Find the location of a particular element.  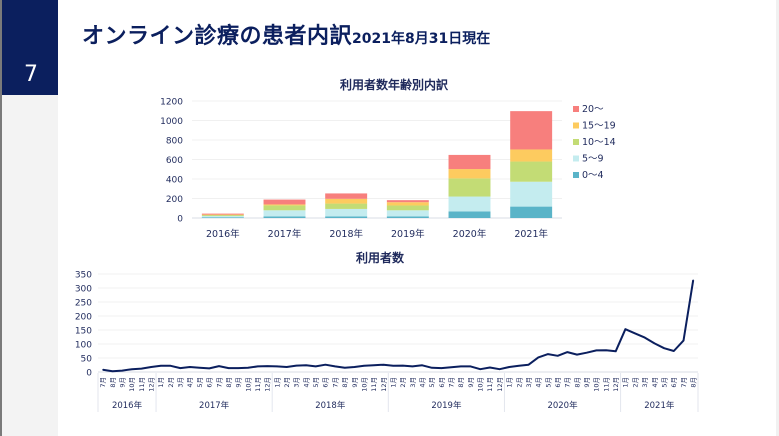

bar-x-tick-label: 2020年 is located at coordinates (470, 234).